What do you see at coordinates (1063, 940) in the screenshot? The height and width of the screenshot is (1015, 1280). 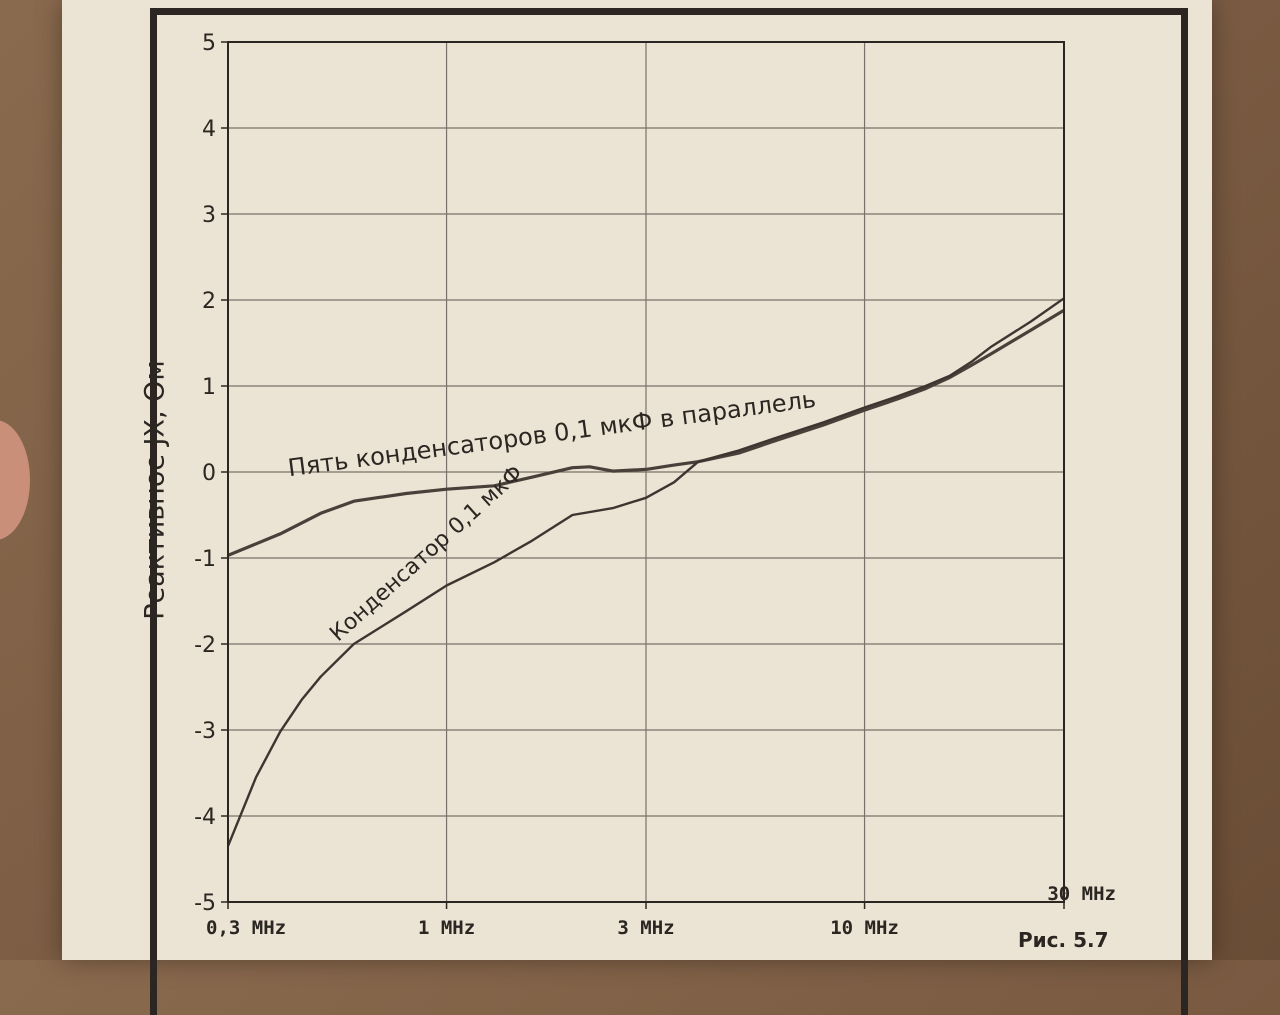 I see `figure-label: Рис. 5.7` at bounding box center [1063, 940].